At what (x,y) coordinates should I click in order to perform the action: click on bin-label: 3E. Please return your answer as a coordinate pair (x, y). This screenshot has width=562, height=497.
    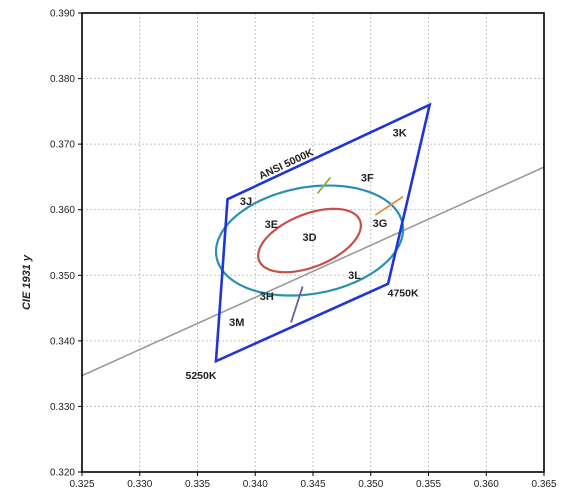
    Looking at the image, I should click on (271, 225).